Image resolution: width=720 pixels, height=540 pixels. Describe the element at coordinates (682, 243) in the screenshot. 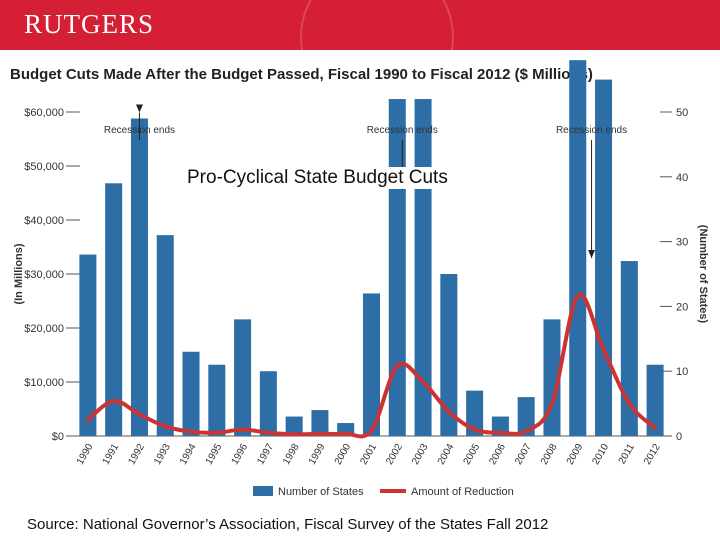

I see `y2-tick-label: 30` at that location.